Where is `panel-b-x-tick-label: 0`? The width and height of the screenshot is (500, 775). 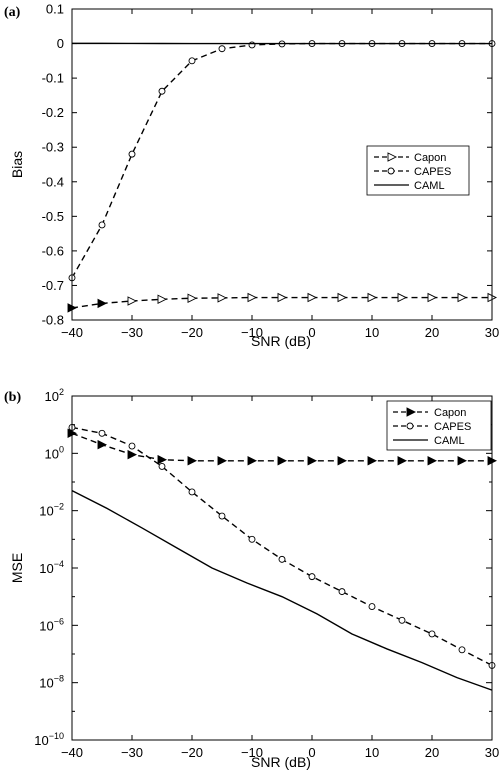 panel-b-x-tick-label: 0 is located at coordinates (311, 752).